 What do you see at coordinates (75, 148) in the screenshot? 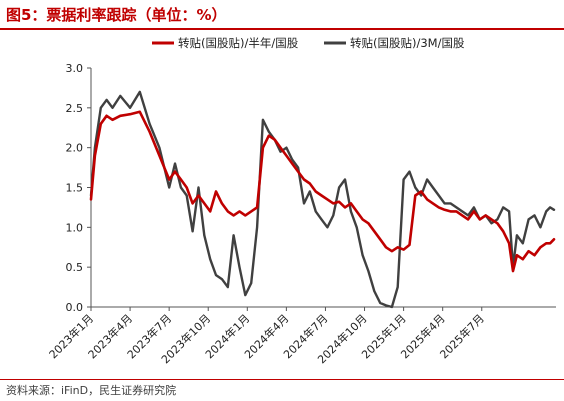
I see `y-tick-label: 2.0` at bounding box center [75, 148].